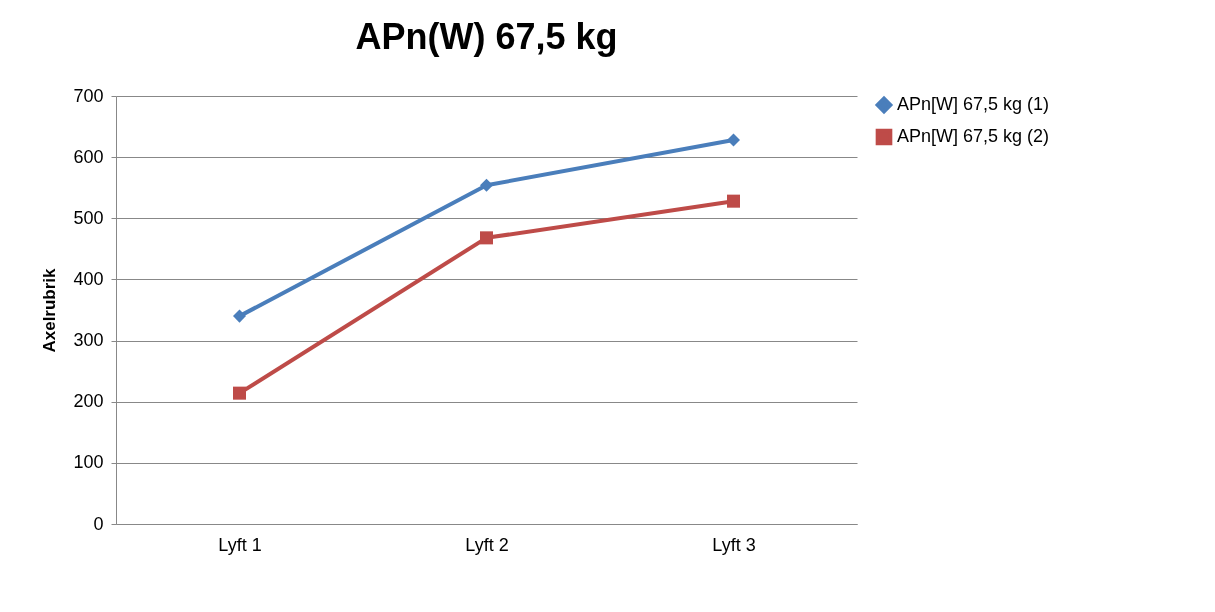  What do you see at coordinates (487, 544) in the screenshot?
I see `x-tick-label: Lyft 2` at bounding box center [487, 544].